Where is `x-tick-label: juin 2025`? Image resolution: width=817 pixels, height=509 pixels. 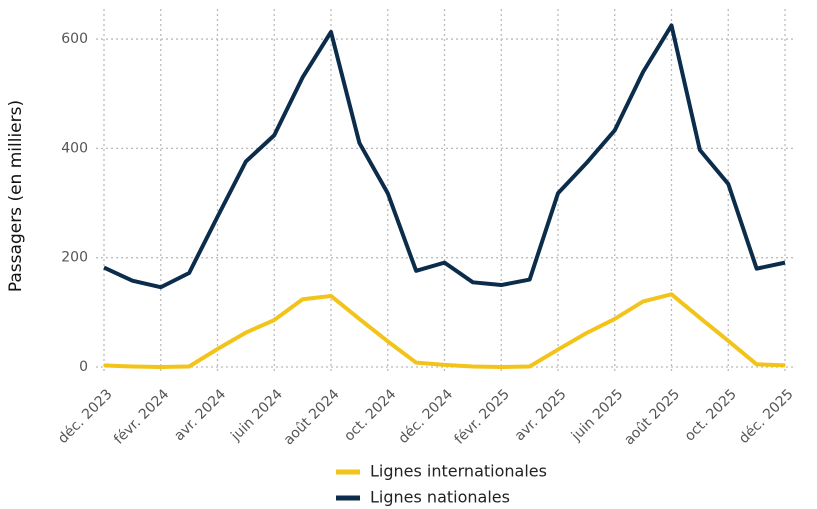
x-tick-label: juin 2025 is located at coordinates (597, 415).